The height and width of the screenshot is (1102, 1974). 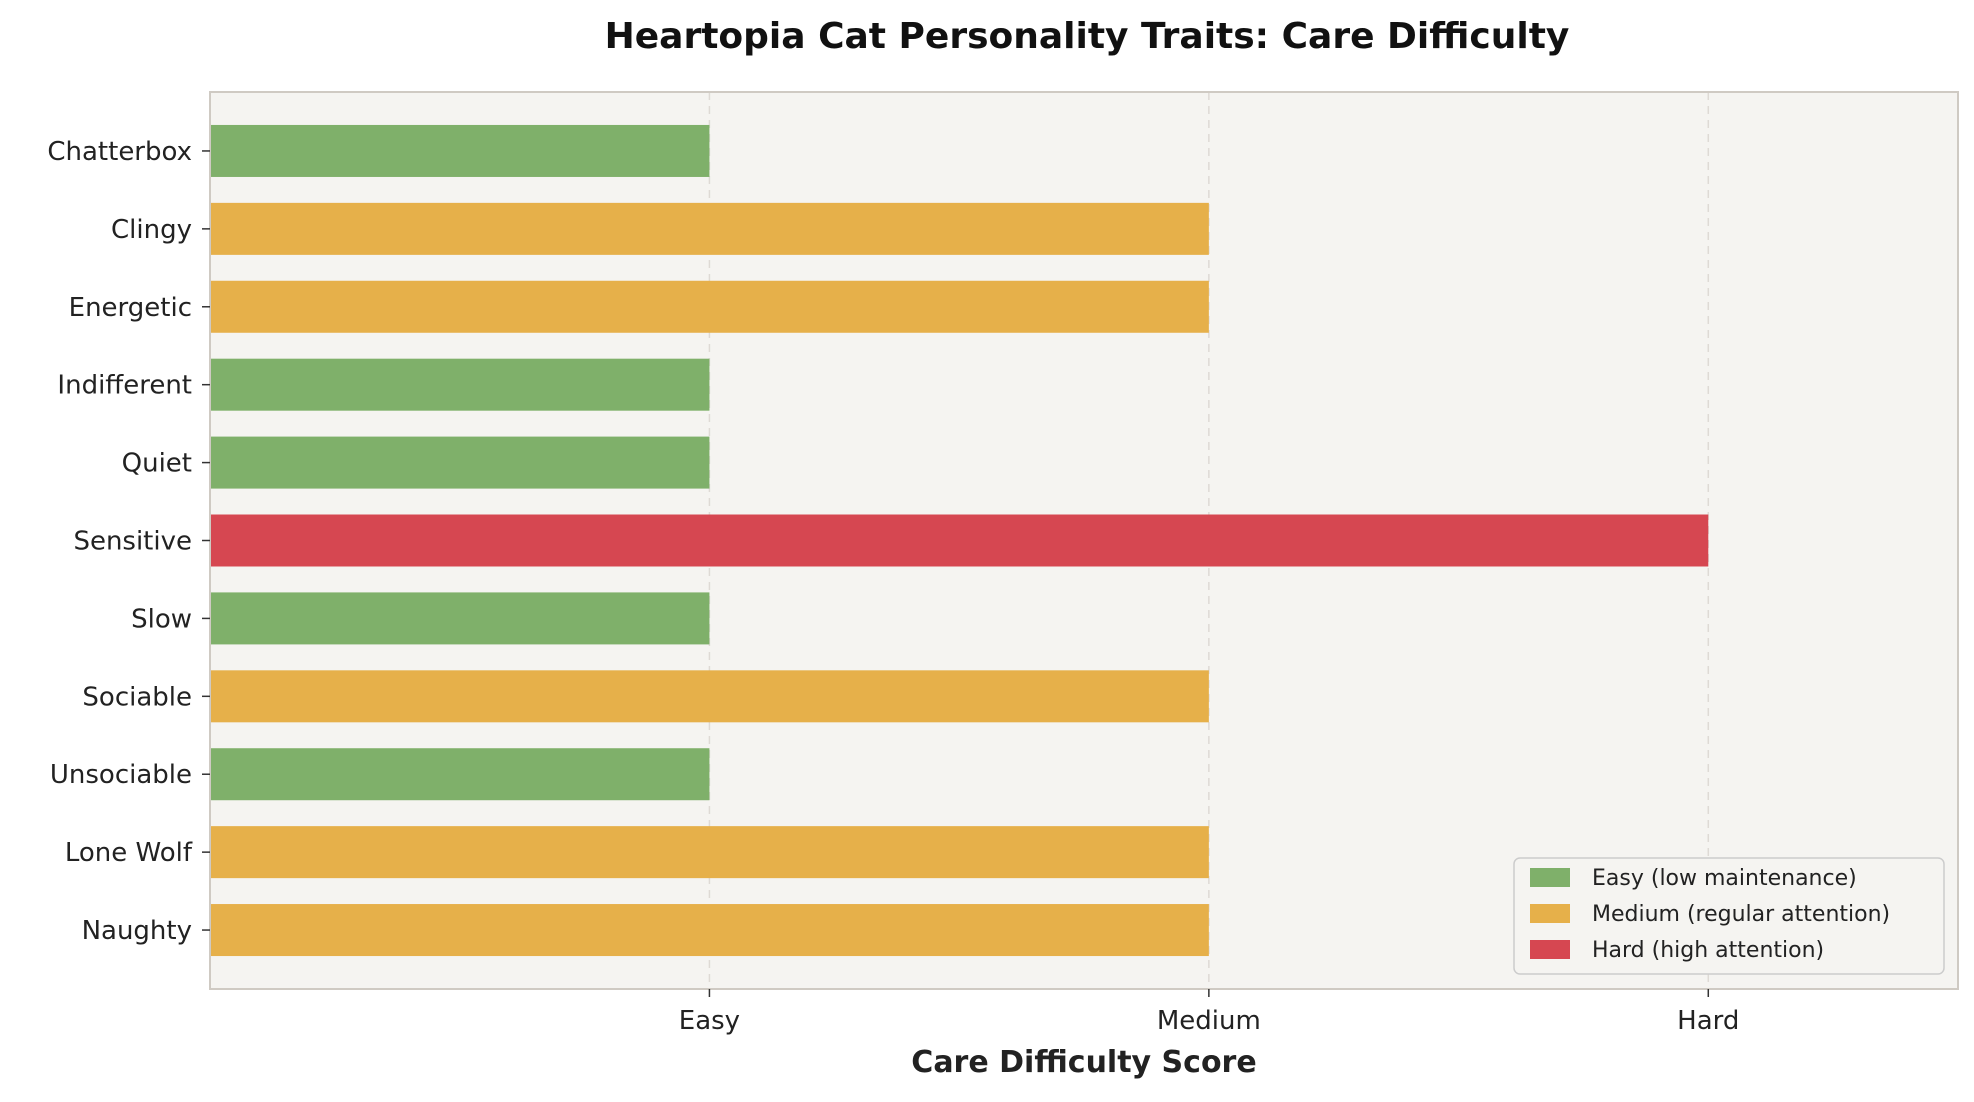 I want to click on bar-unsociable, so click(x=460, y=774).